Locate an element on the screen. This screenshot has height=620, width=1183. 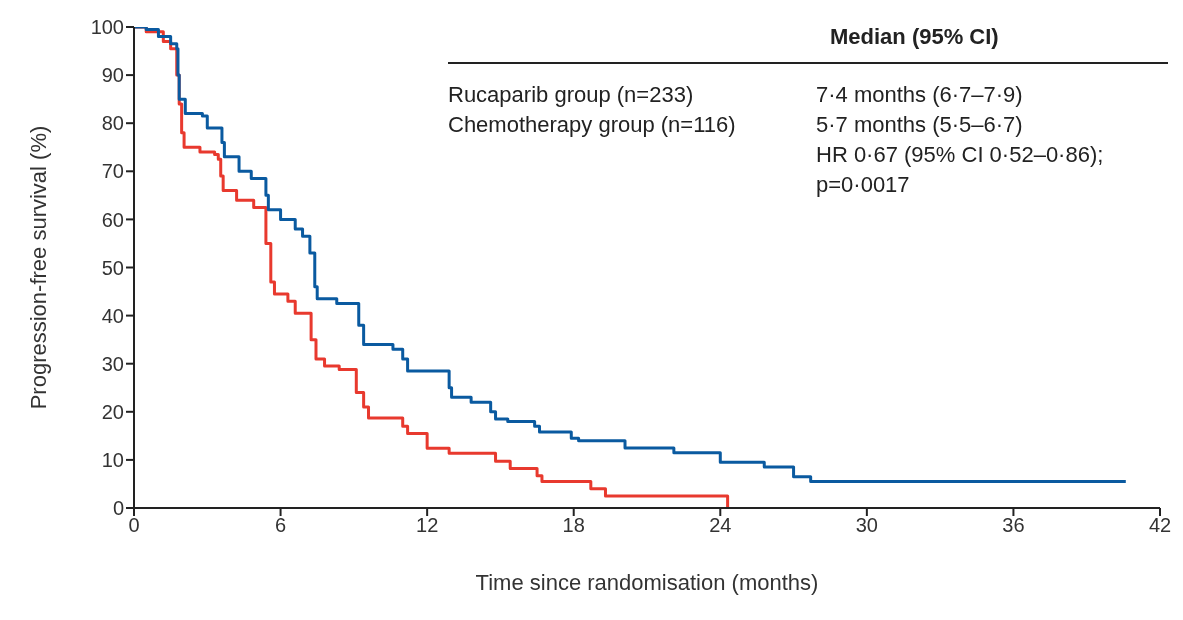
y-tick-label: 60 is located at coordinates (112, 219).